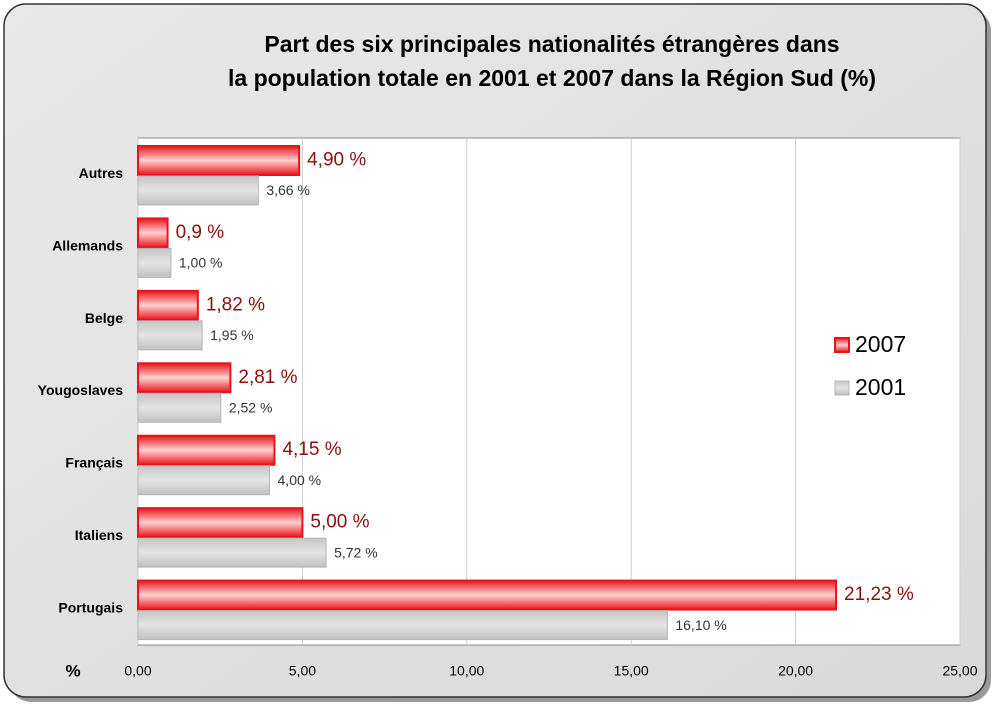 The height and width of the screenshot is (710, 994). I want to click on y-tick-label: Yougoslaves, so click(81, 390).